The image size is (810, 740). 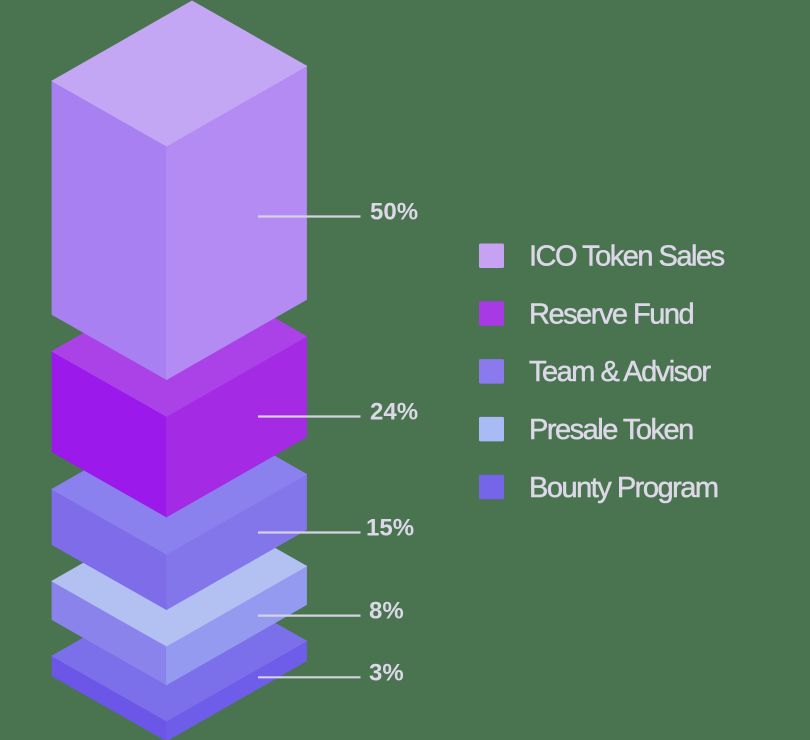 I want to click on svg-text: 8%, so click(x=386, y=611).